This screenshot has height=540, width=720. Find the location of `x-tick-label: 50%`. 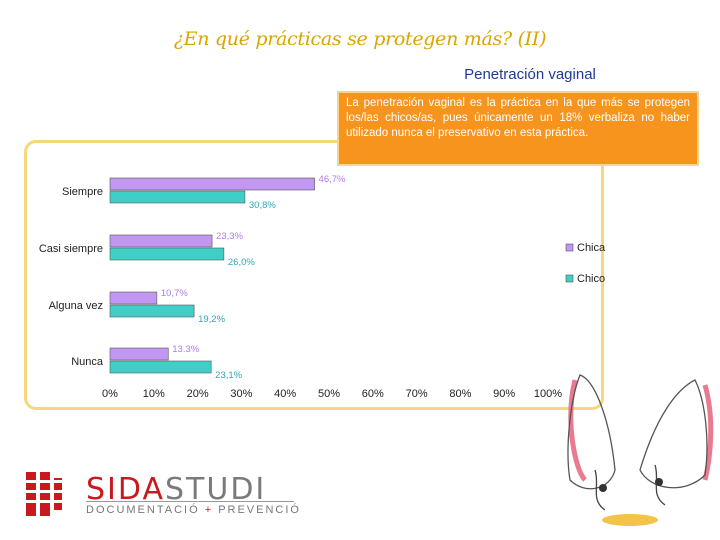

x-tick-label: 50% is located at coordinates (329, 394).